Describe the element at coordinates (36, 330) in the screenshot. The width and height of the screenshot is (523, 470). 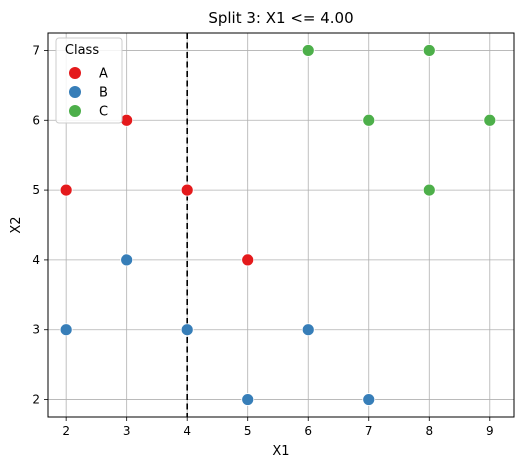
I see `y-tick-label: 3` at that location.